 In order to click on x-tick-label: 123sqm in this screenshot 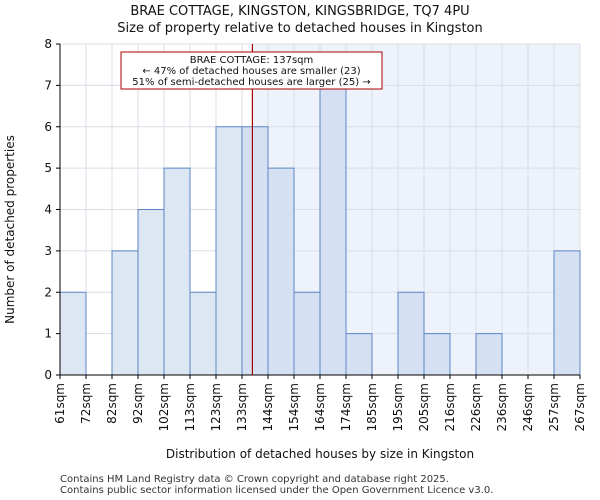, I will do `click(216, 407)`.